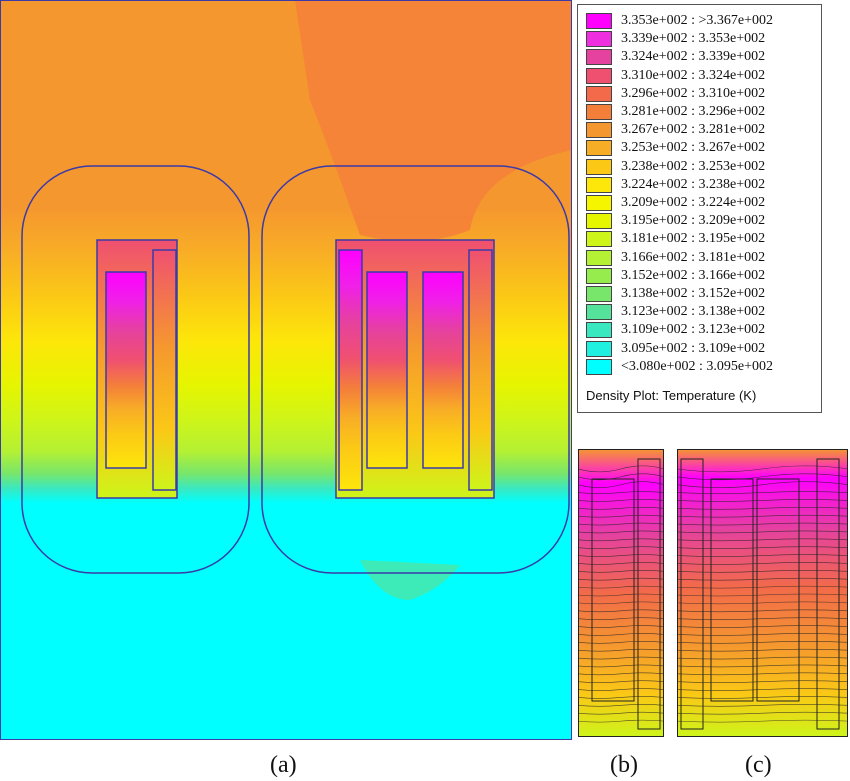  I want to click on core-outline-left, so click(135, 369).